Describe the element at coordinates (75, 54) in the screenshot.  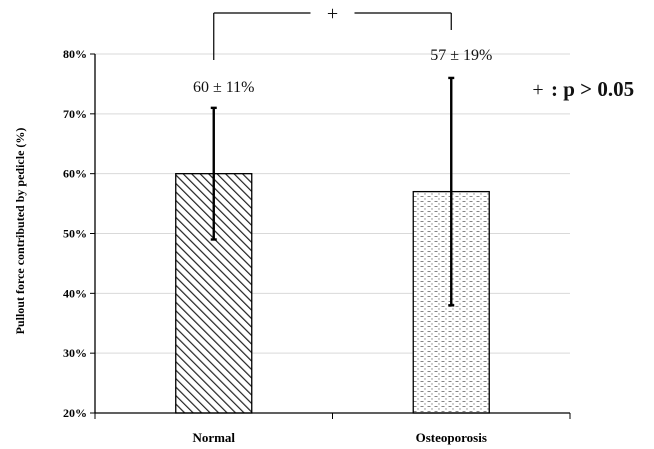
I see `y-tick-label: 80%` at that location.